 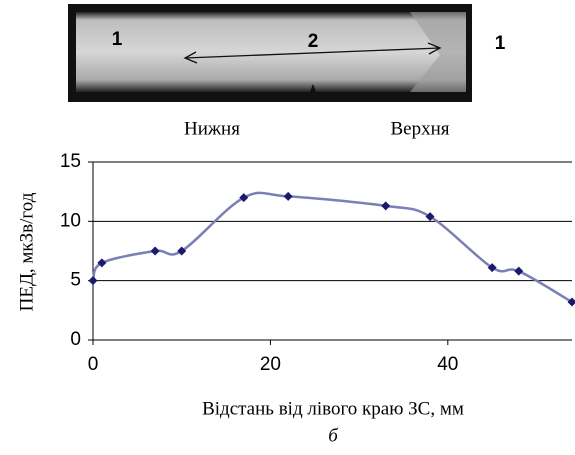 I want to click on side-label: Верхня, so click(x=419, y=128).